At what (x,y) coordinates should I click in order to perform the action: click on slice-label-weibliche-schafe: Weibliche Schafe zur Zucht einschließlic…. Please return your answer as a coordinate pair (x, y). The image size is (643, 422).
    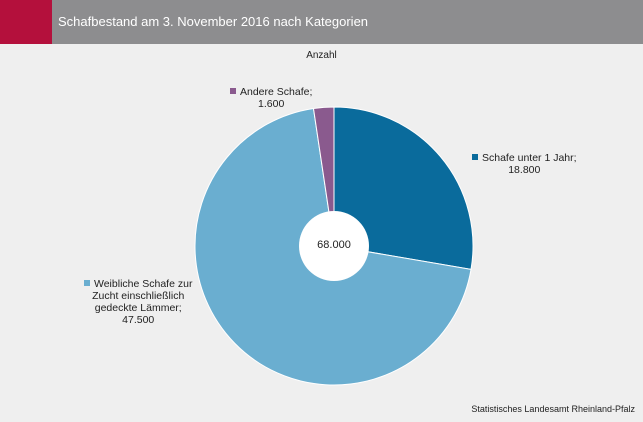
    Looking at the image, I should click on (138, 302).